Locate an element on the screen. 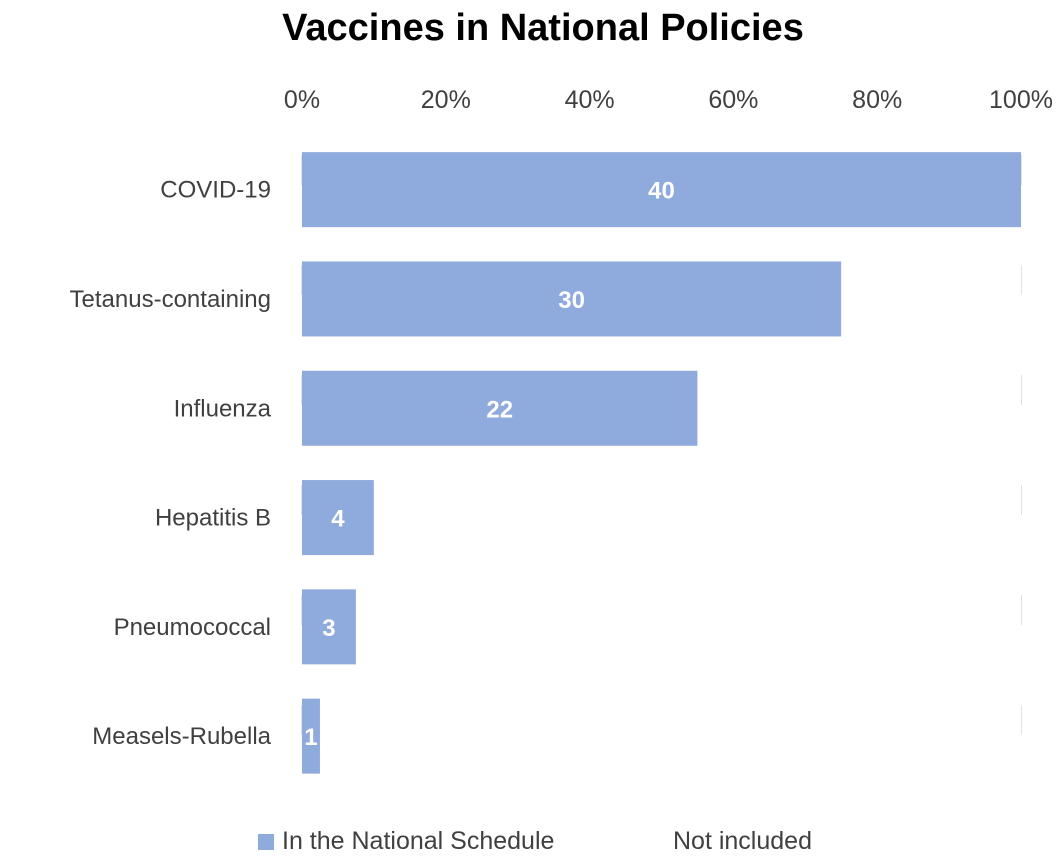 Image resolution: width=1061 pixels, height=857 pixels. data-label: 4 is located at coordinates (338, 519).